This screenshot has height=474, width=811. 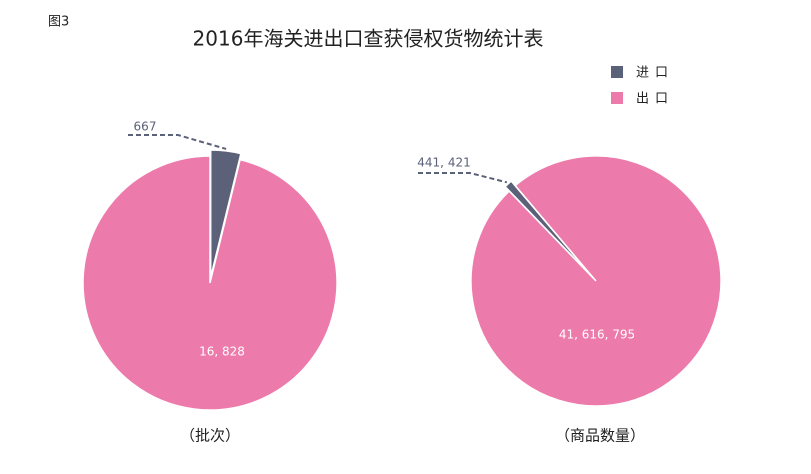 I want to click on data-label: 41, 616, 795, so click(x=597, y=335).